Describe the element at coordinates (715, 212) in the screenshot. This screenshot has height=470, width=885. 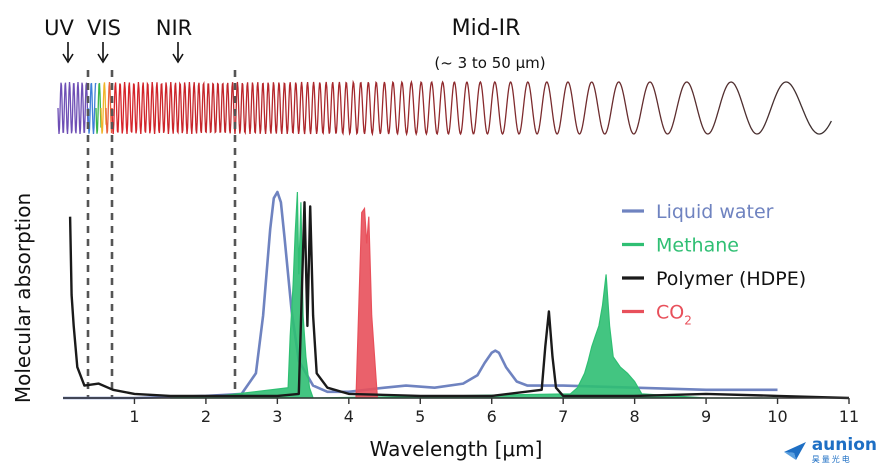
I see `legend-label-liquid-water: Liquid water` at that location.